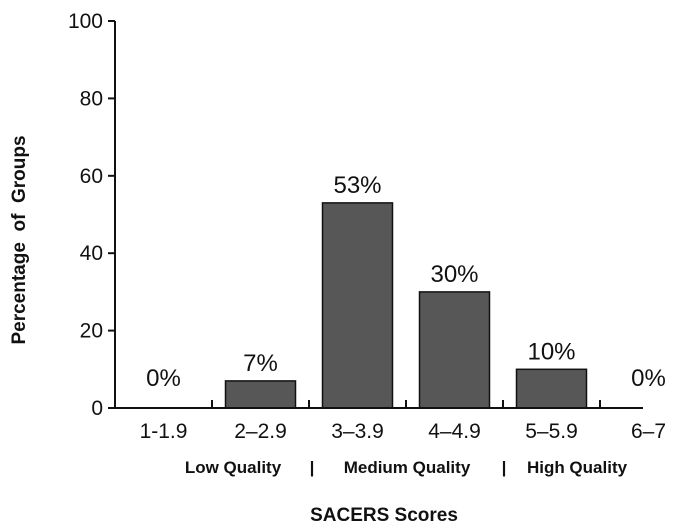 The width and height of the screenshot is (690, 529). I want to click on y-axis-title: Percentage of Groups, so click(19, 239).